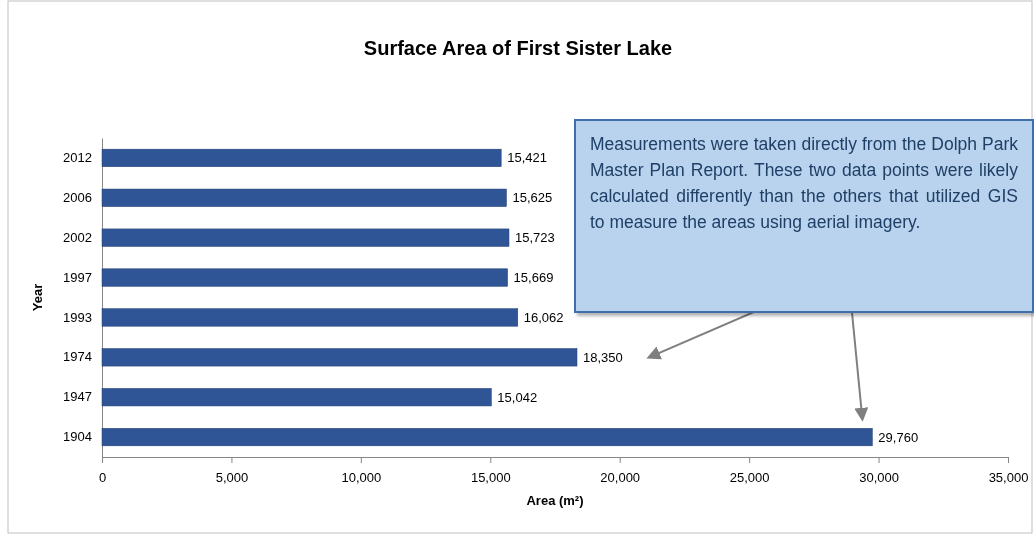 The image size is (1034, 534). Describe the element at coordinates (898, 437) in the screenshot. I see `data-label: 29,760` at that location.